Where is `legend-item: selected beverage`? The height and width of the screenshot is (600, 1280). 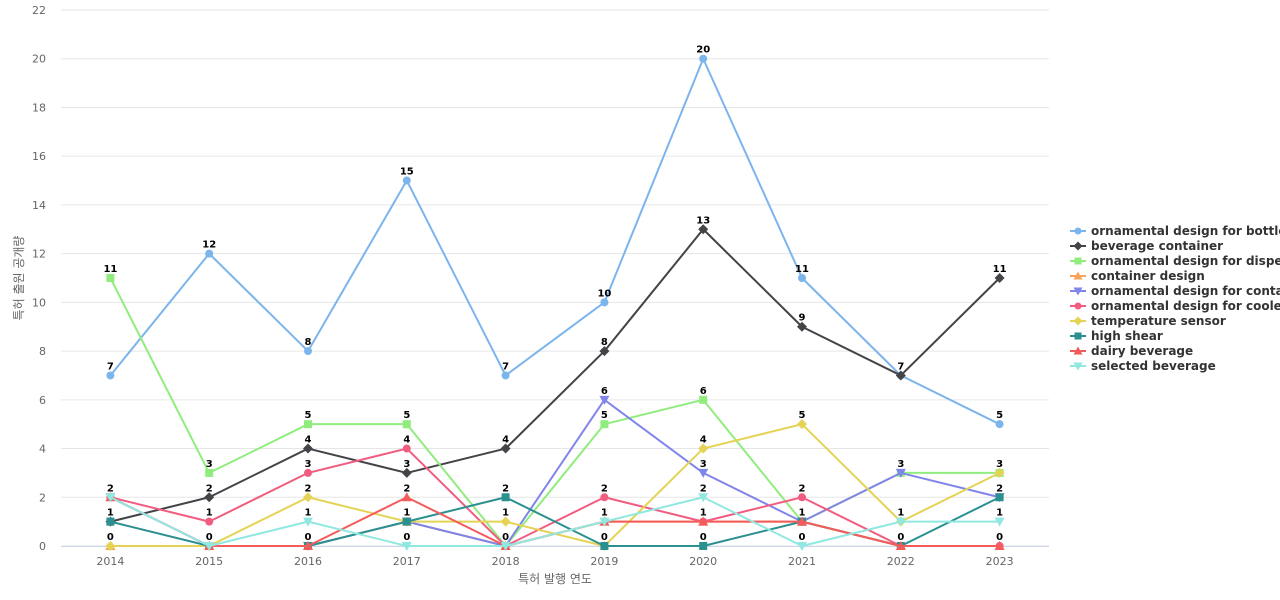 legend-item: selected beverage is located at coordinates (1143, 366).